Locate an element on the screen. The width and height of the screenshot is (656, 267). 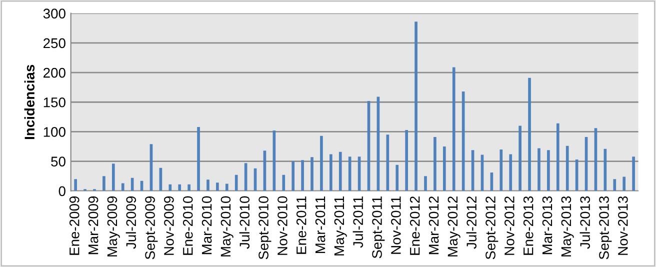
x-tick-label: Mar-2013 is located at coordinates (547, 225).